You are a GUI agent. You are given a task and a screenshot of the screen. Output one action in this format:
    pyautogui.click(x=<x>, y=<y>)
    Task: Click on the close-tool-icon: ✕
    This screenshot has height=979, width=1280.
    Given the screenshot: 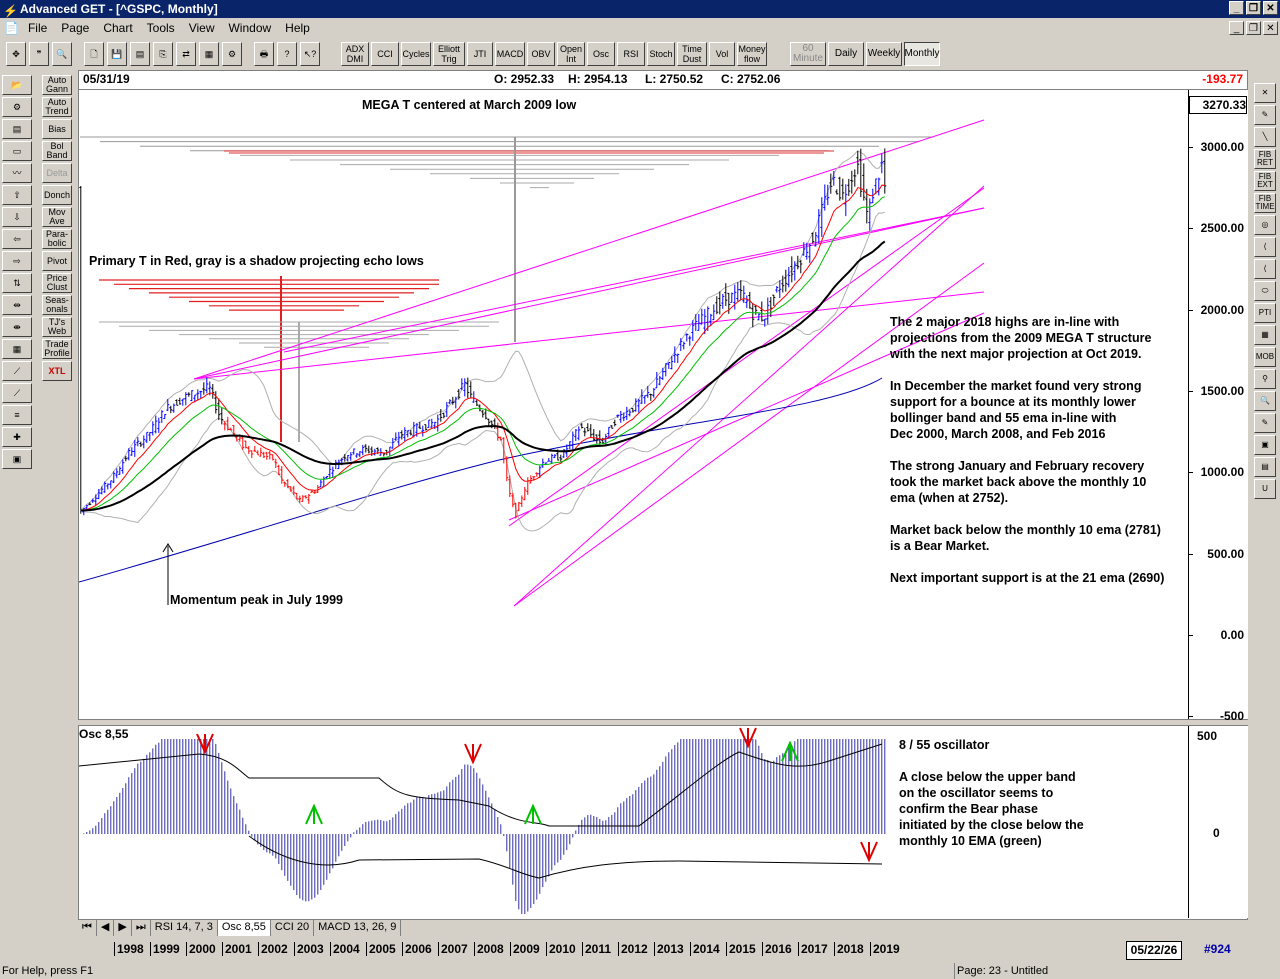 What is the action you would take?
    pyautogui.click(x=1265, y=93)
    